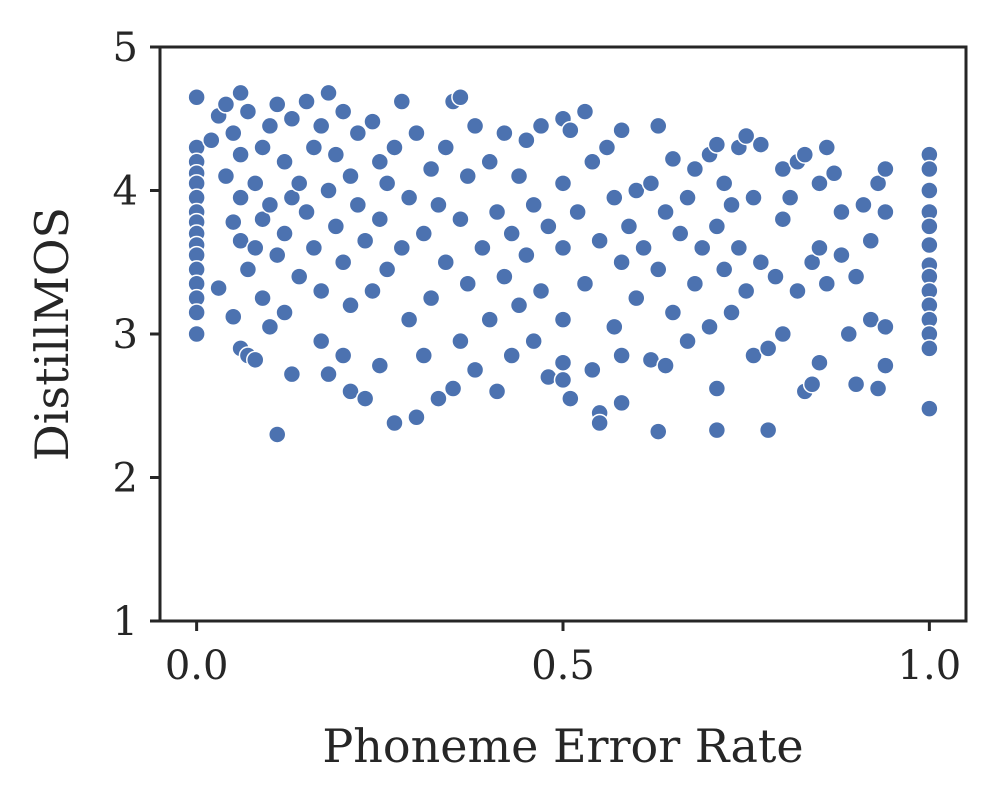  I want to click on x-axis-ticks: 0.0 0.5 1.0, so click(563, 655).